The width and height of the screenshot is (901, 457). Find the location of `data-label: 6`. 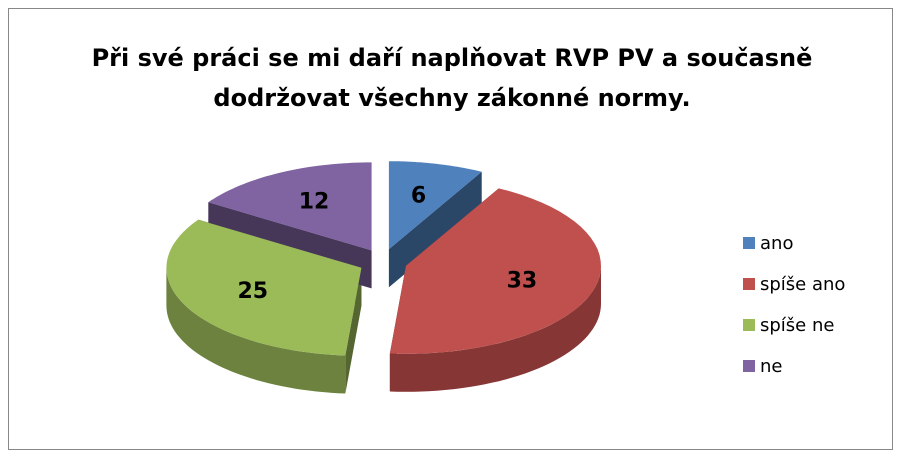

data-label: 6 is located at coordinates (418, 195).